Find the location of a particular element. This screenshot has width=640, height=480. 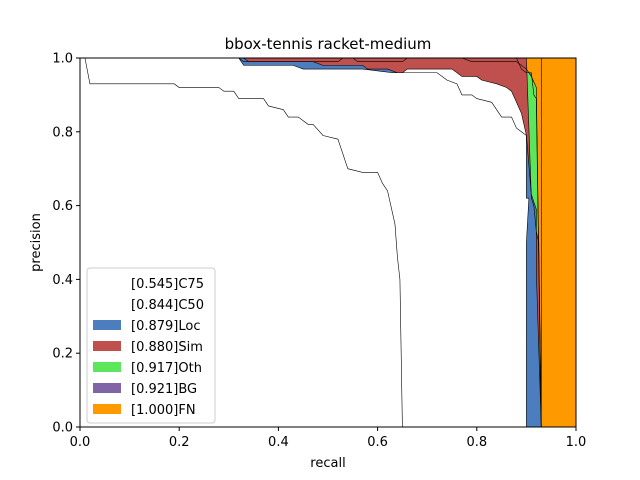

x-tick-label: 0.4 is located at coordinates (278, 442).